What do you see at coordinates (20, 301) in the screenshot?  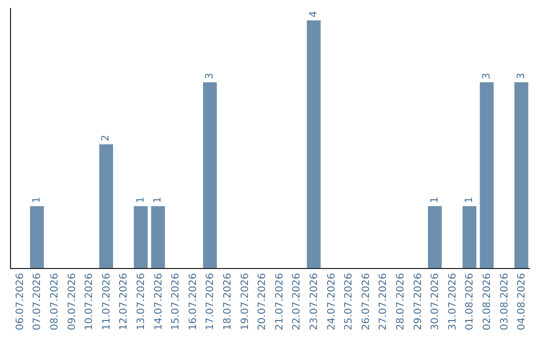 I see `x-tick-label: 06.07.2026` at bounding box center [20, 301].